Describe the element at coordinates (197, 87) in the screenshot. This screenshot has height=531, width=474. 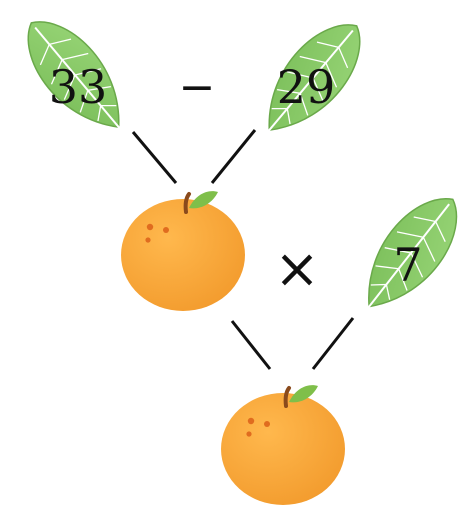
I see `minus-operator: −` at that location.